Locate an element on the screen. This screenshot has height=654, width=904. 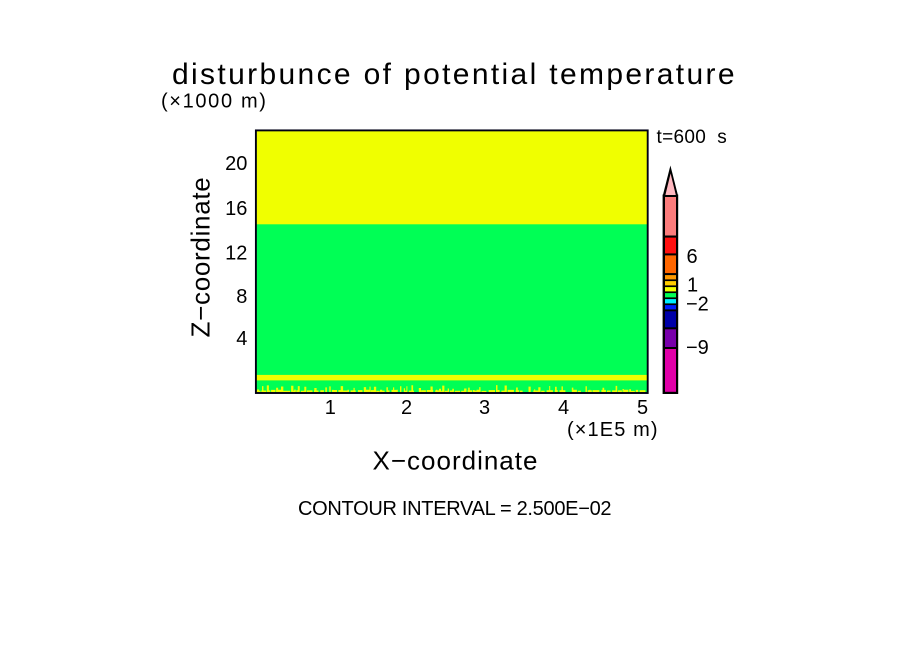
svg-text: 12 is located at coordinates (236, 253).